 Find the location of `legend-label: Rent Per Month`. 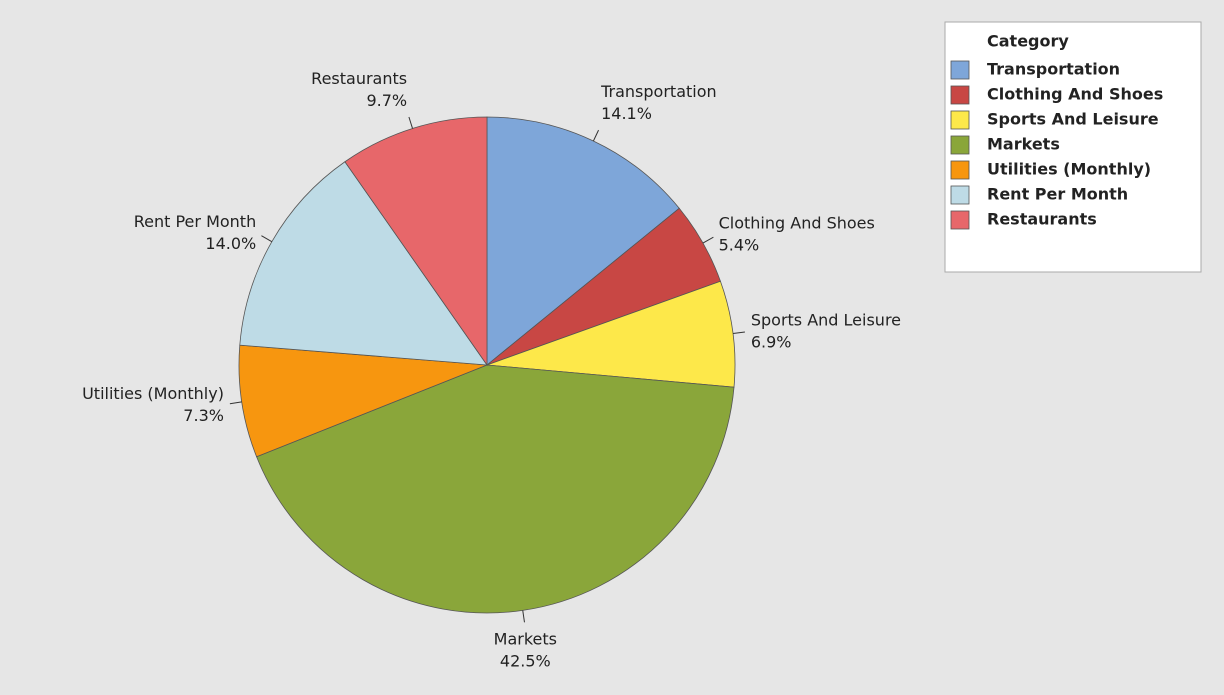

legend-label: Rent Per Month is located at coordinates (1057, 194).